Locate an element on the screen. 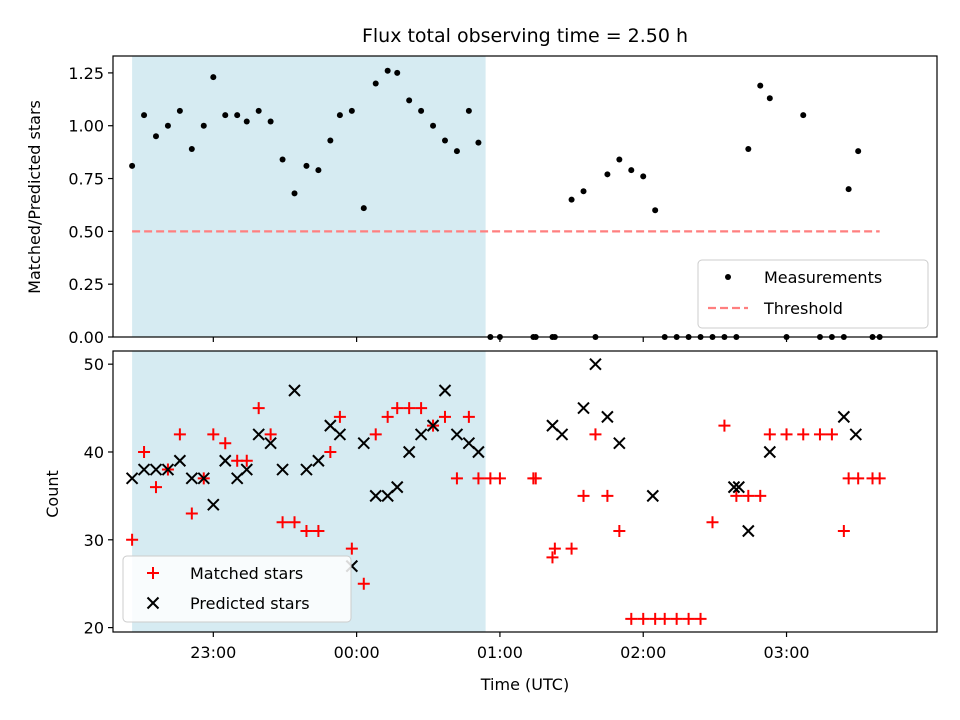 The height and width of the screenshot is (720, 960). y-tick-label: 40 is located at coordinates (94, 452).